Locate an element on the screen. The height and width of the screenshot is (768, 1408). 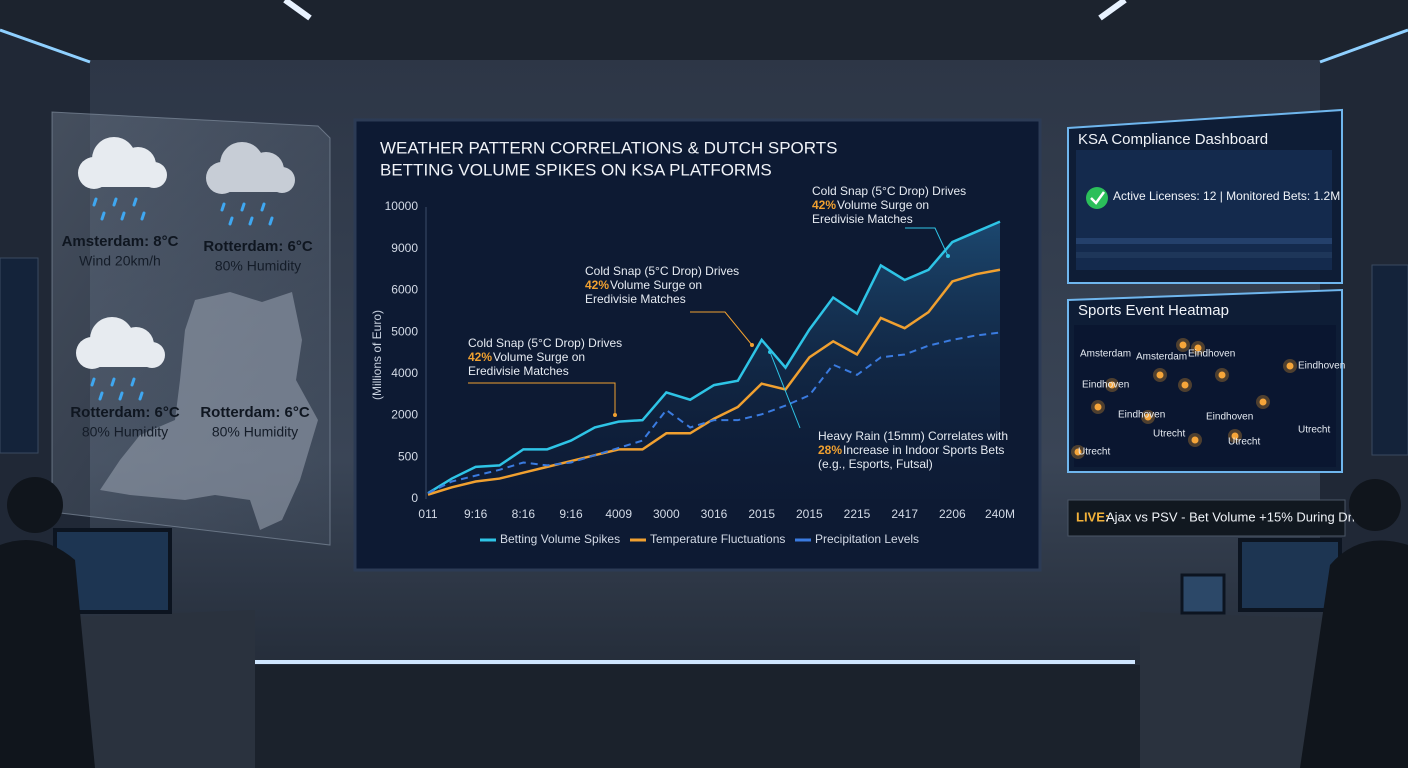
desk-monitor is located at coordinates (1290, 575).